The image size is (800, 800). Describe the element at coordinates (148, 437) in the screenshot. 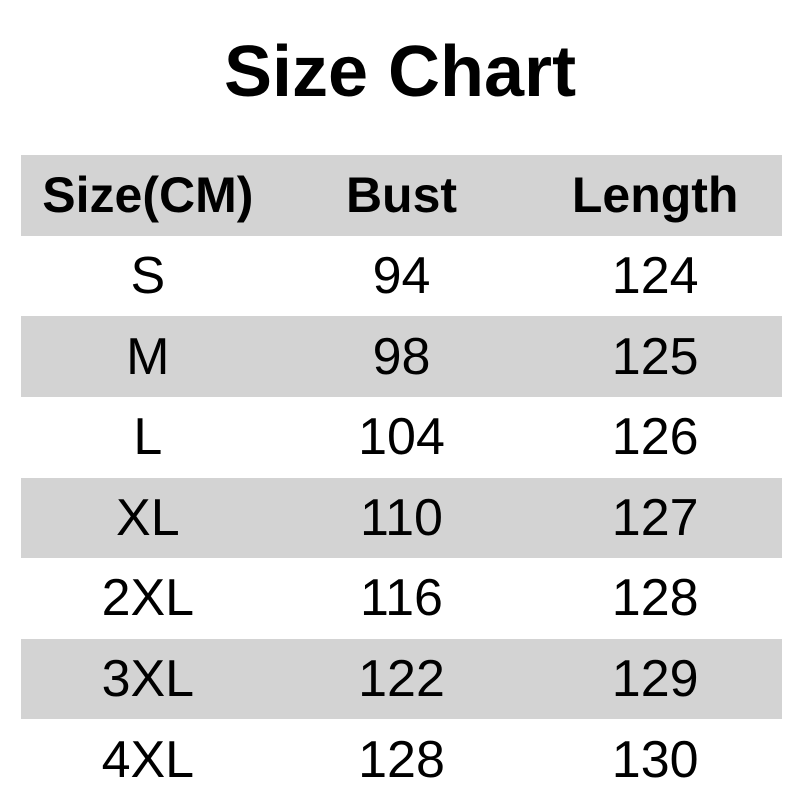

I see `table-cell: L` at that location.